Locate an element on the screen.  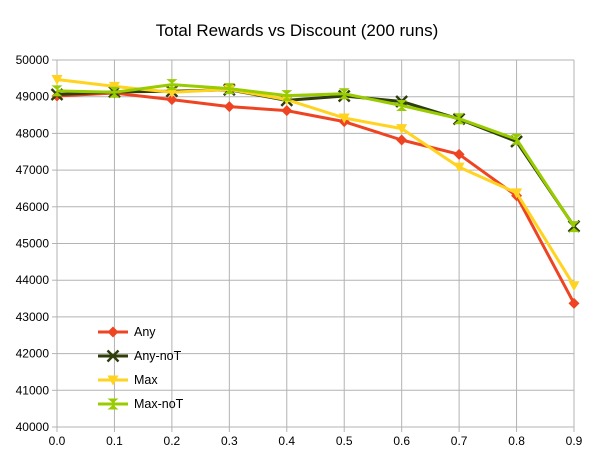
legend-item: Any is located at coordinates (127, 332).